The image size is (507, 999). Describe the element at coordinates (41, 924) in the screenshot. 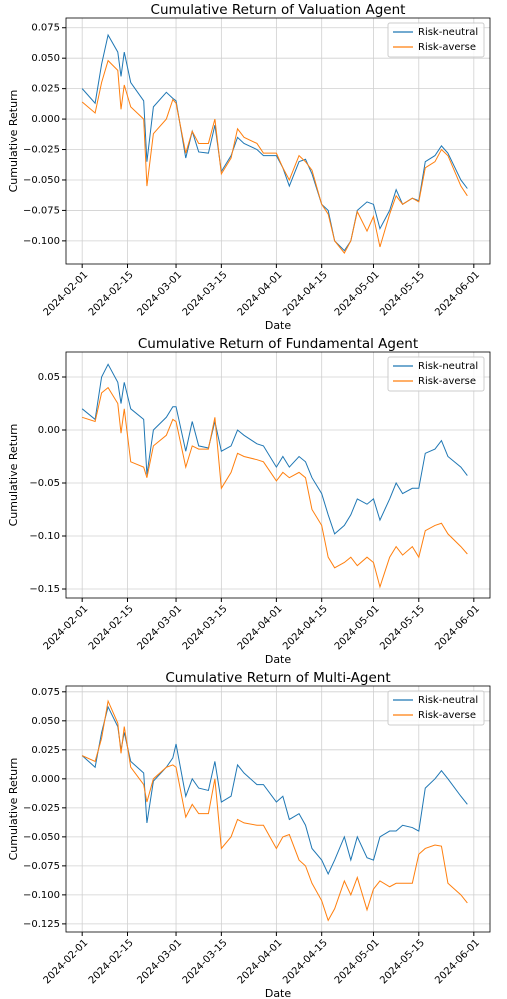

I see `y-tick-label: −0.125` at that location.